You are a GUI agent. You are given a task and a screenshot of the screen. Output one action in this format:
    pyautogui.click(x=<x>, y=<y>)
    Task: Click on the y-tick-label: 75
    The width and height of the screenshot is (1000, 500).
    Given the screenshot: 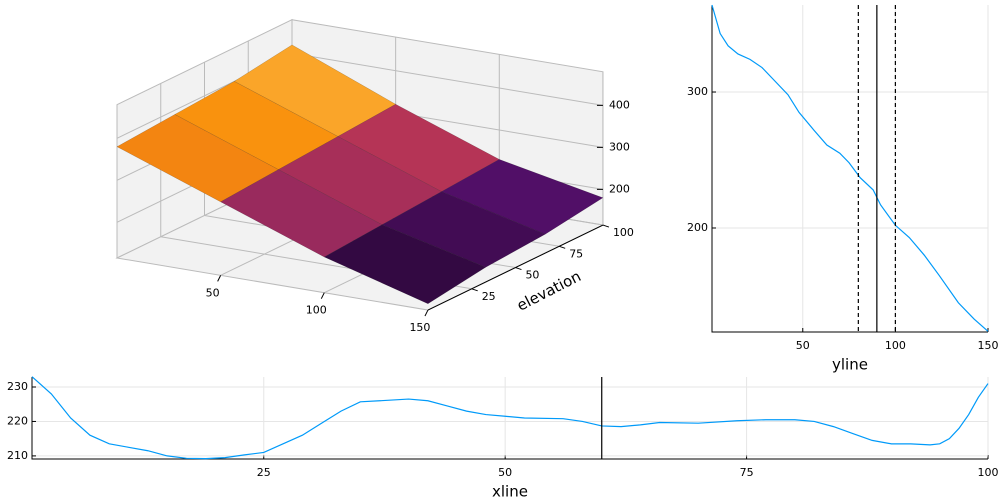 What is the action you would take?
    pyautogui.click(x=576, y=253)
    